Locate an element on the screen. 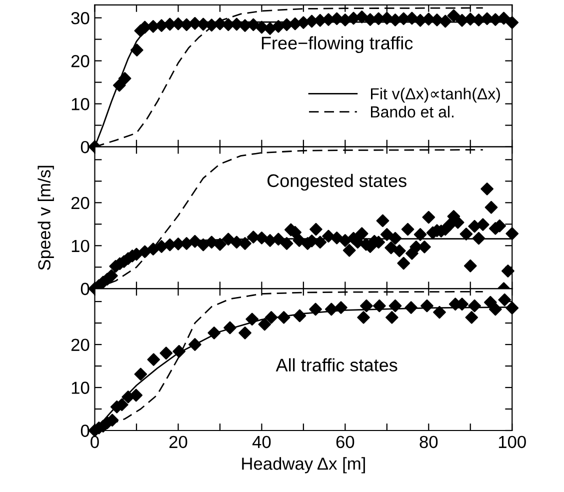 Image resolution: width=564 pixels, height=492 pixels. legend-label: Fit v(Δx)∝tanh(Δx) is located at coordinates (435, 95).